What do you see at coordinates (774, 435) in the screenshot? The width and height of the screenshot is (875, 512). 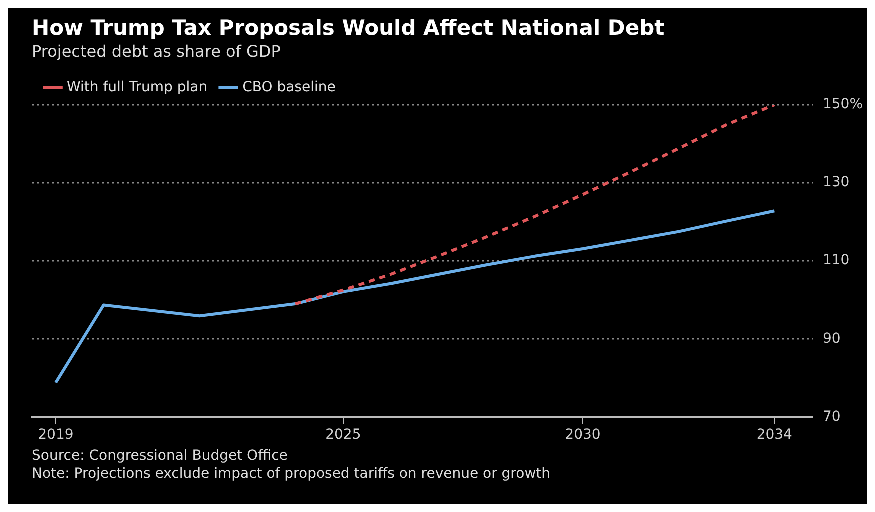 I see `x-tick-label: 2034` at bounding box center [774, 435].